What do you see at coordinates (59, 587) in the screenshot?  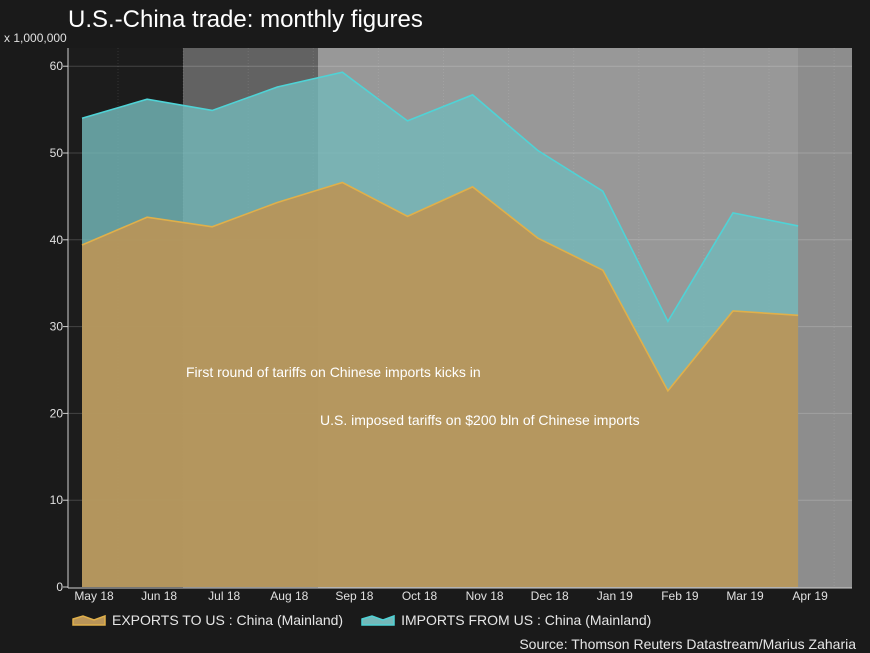 I see `y-tick-label: 0` at bounding box center [59, 587].